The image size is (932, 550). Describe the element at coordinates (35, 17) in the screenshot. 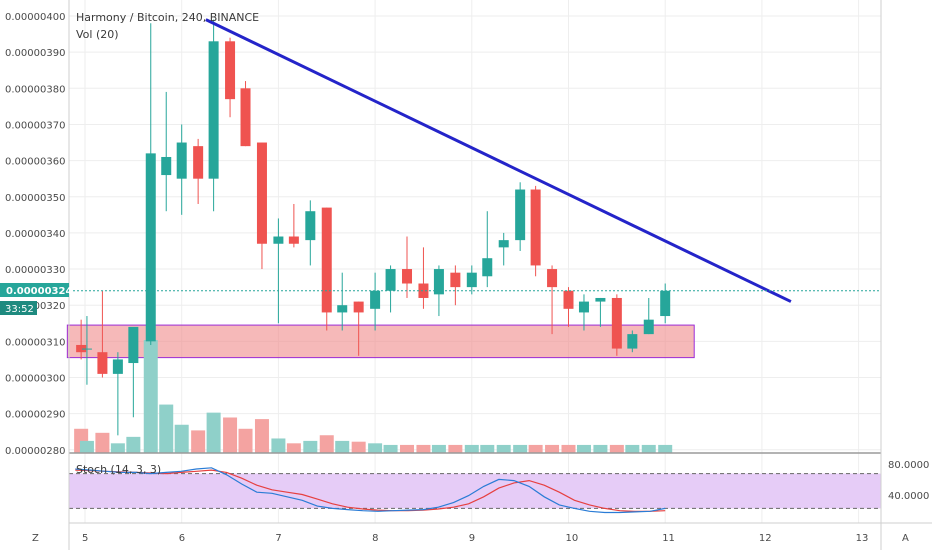

I see `price-tick-label: 0.00000400` at that location.